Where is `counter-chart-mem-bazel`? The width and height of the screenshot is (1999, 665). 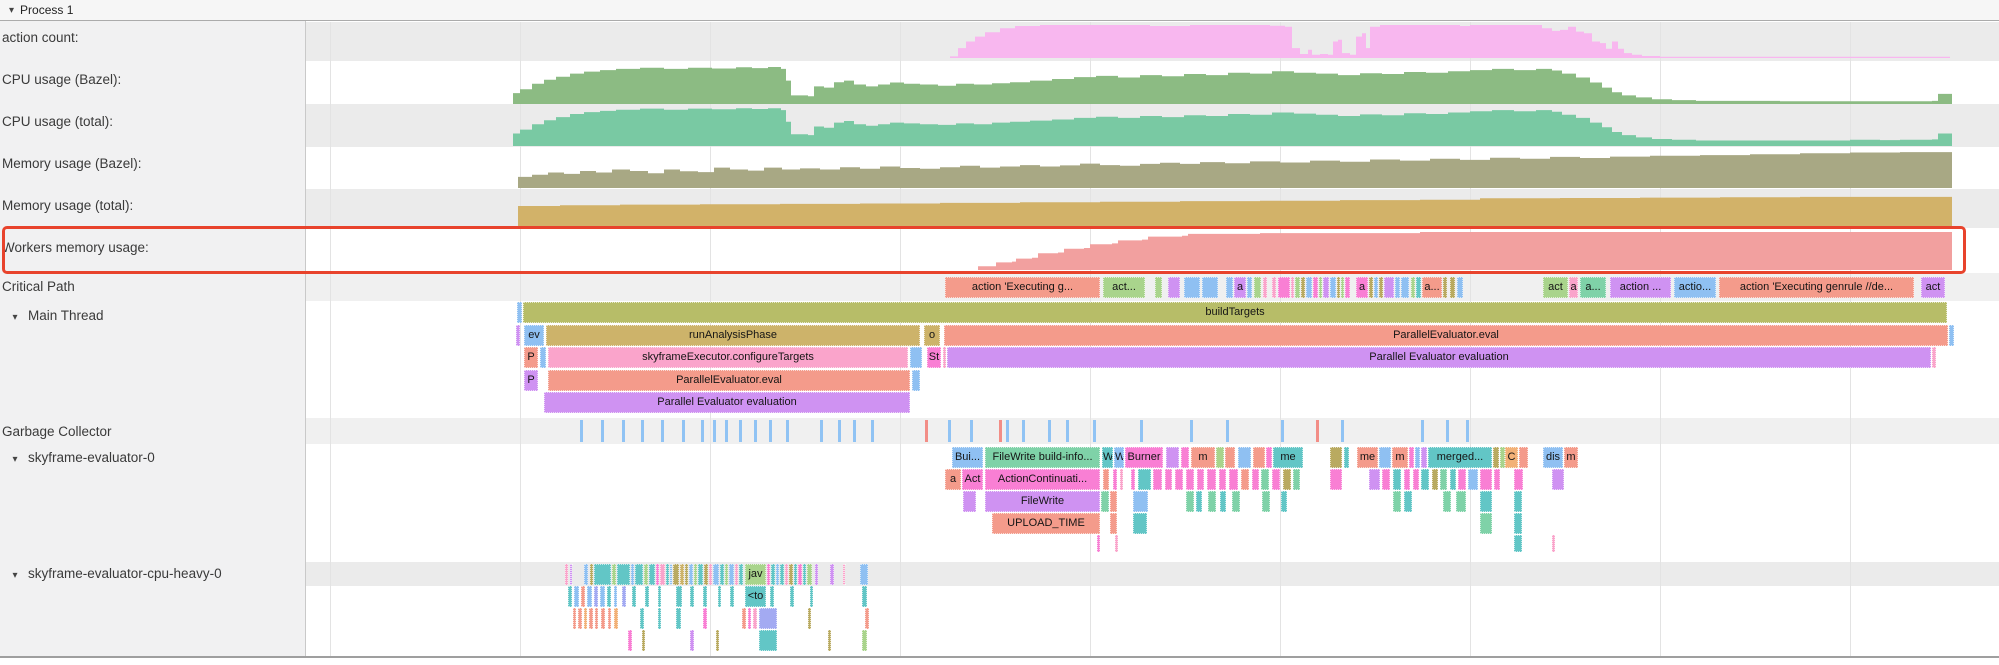 counter-chart-mem-bazel is located at coordinates (999, 169).